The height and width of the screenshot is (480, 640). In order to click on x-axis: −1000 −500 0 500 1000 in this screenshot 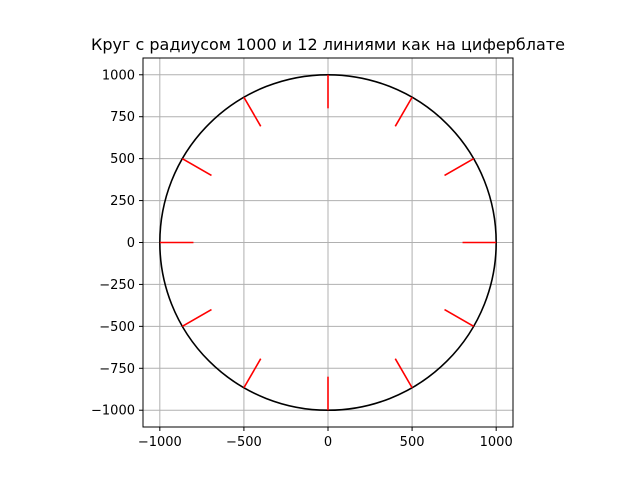, I will do `click(325, 438)`.